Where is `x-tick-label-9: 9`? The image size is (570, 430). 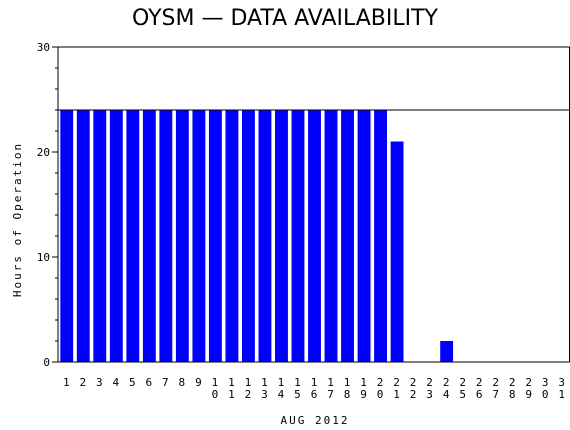
x-tick-label-9: 9 is located at coordinates (198, 382).